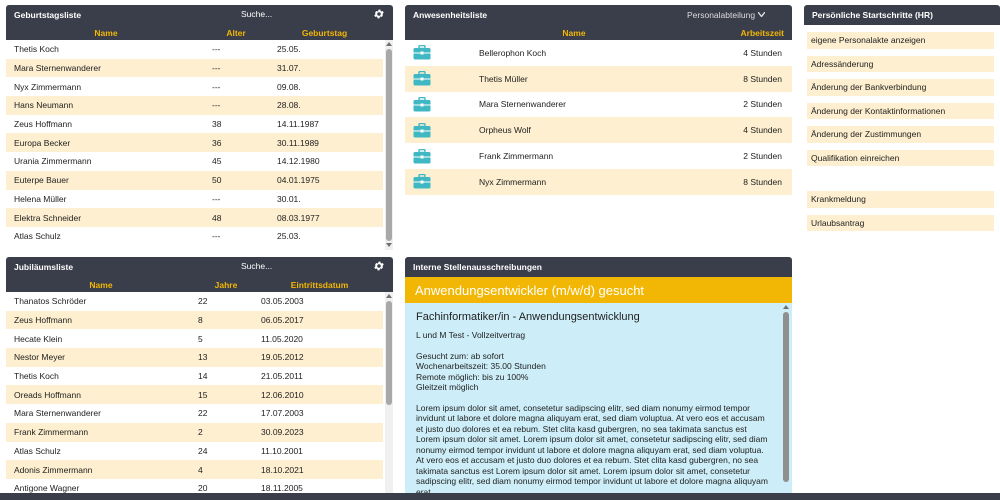 The image size is (1000, 500). What do you see at coordinates (194, 180) in the screenshot?
I see `table-row: Euterpe Bauer 50 04.01.1975` at bounding box center [194, 180].